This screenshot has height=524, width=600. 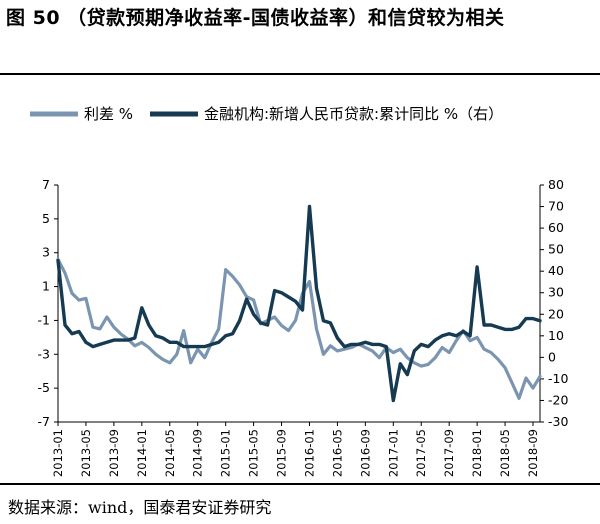 I want to click on x-tick-label: 2014-09, so click(x=198, y=453).